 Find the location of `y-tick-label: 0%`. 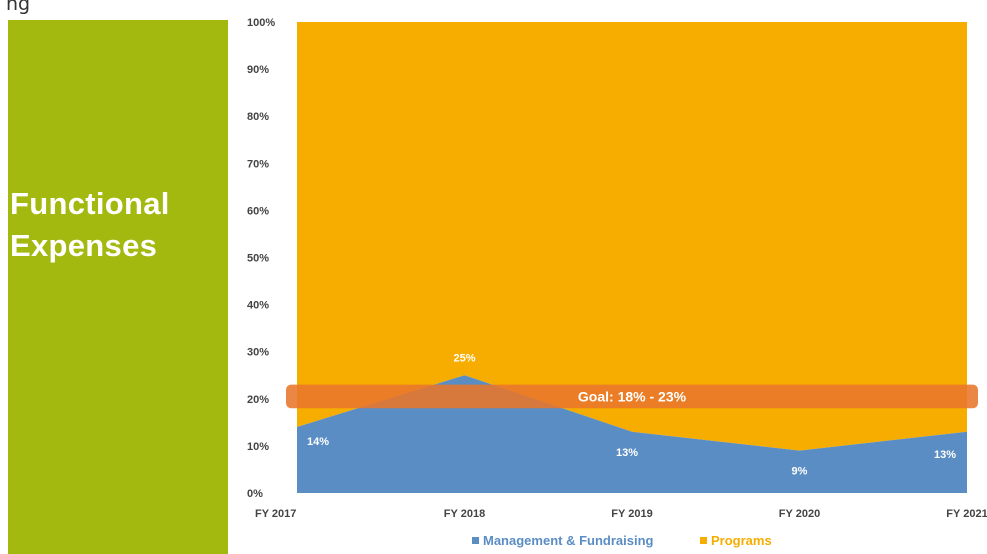

y-tick-label: 0% is located at coordinates (255, 494).